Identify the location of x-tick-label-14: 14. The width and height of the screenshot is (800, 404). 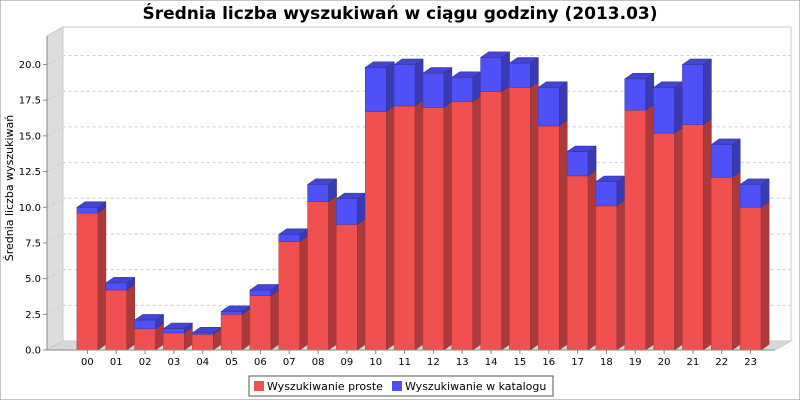
(491, 362).